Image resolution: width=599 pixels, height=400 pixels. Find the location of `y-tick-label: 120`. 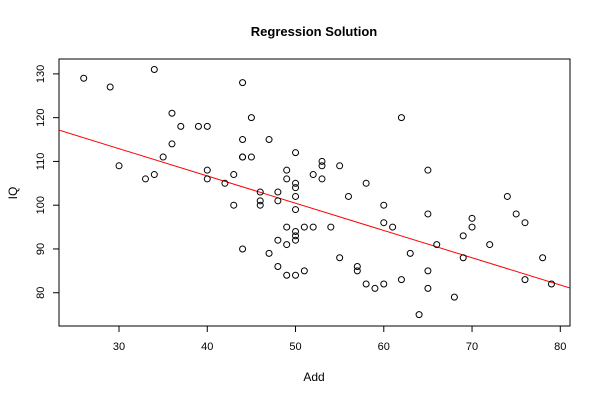

y-tick-label: 120 is located at coordinates (41, 117).